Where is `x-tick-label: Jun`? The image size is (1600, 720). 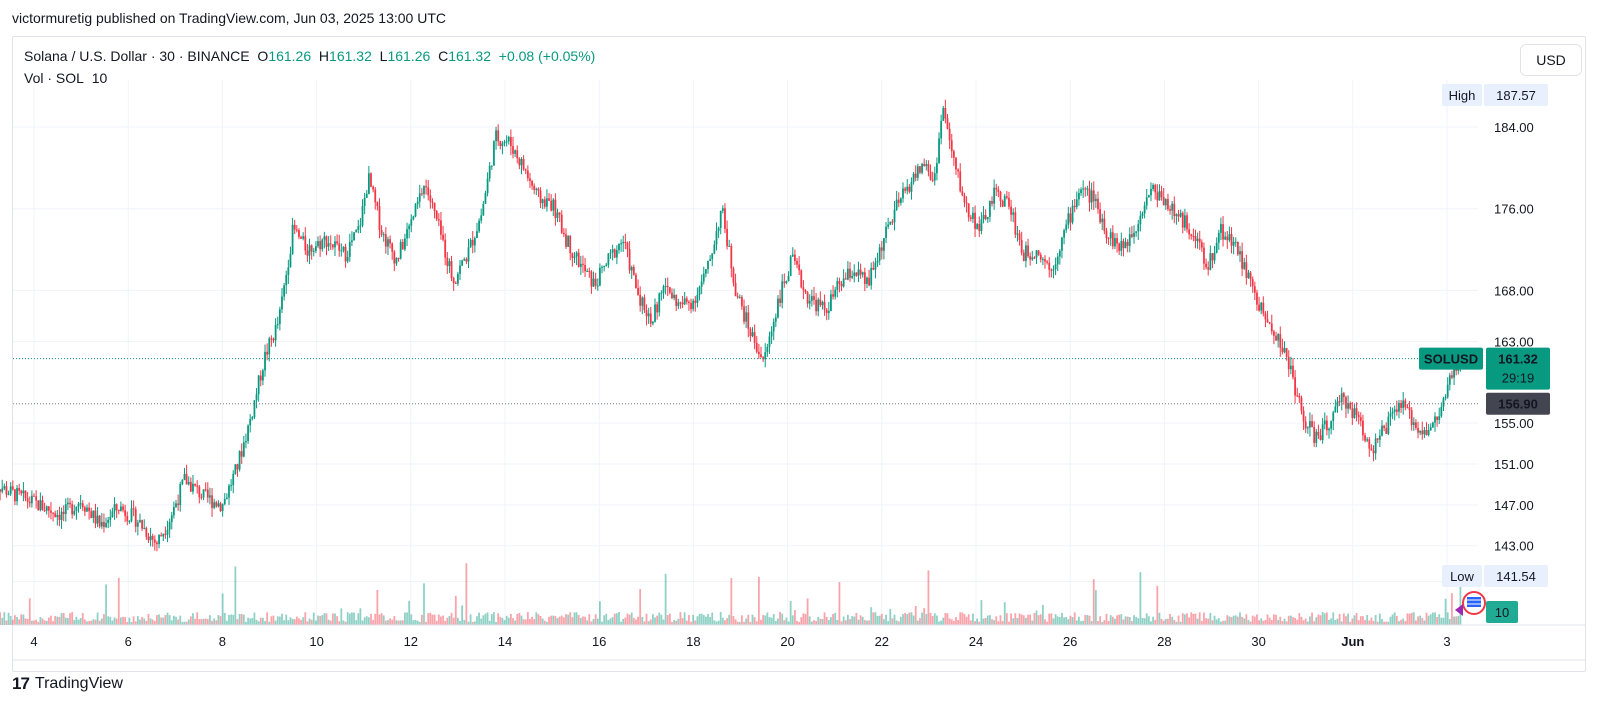
x-tick-label: Jun is located at coordinates (1352, 641).